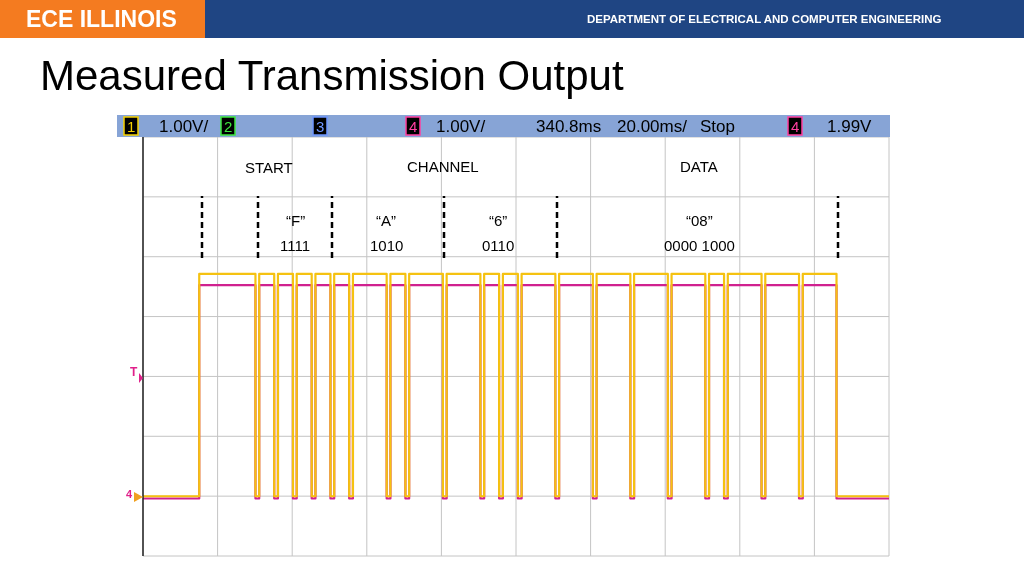  What do you see at coordinates (717, 126) in the screenshot?
I see `text: Stop` at bounding box center [717, 126].